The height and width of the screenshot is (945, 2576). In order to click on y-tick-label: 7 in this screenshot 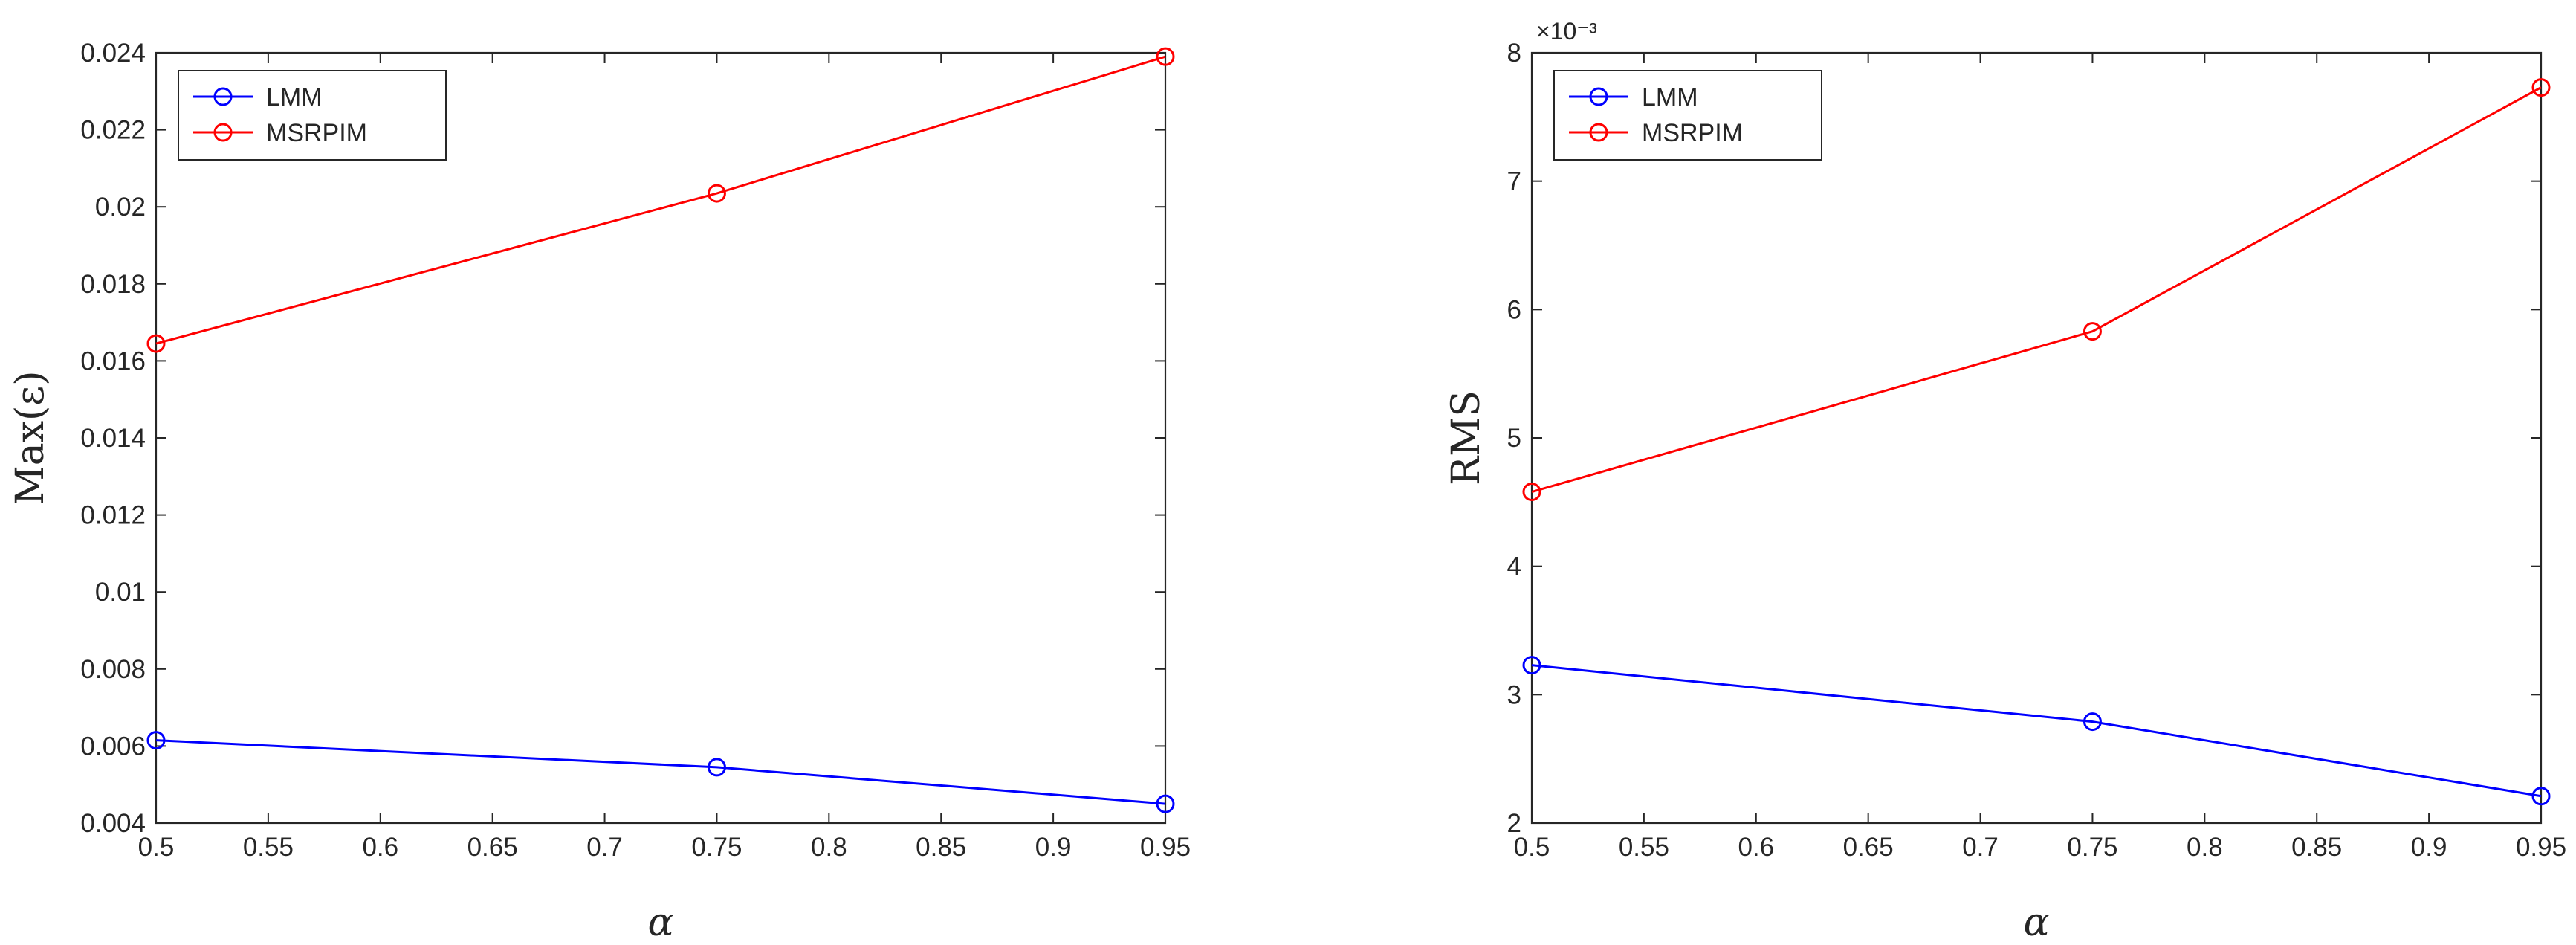, I will do `click(1514, 181)`.